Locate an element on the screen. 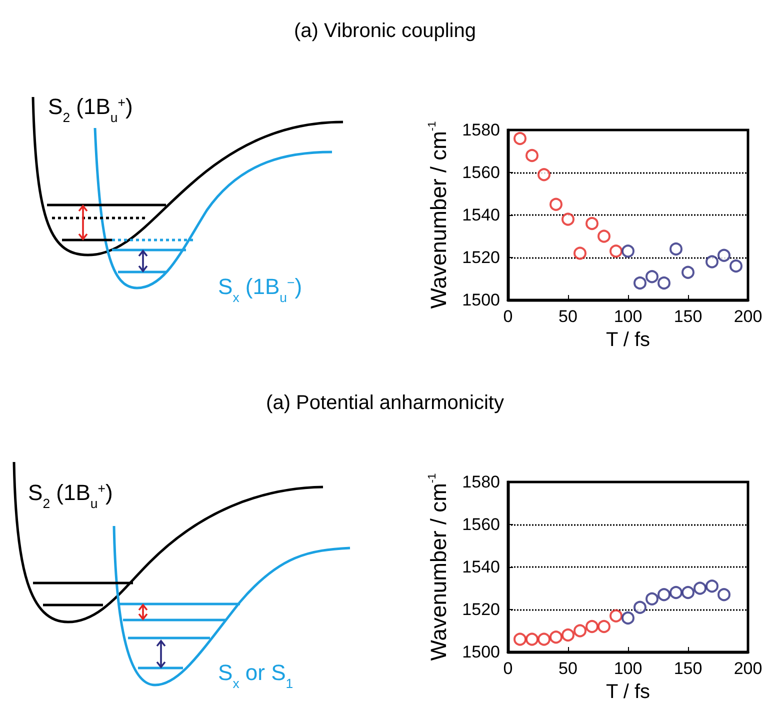 Image resolution: width=770 pixels, height=708 pixels. text: S$_{x}$ or S$_{1}$ is located at coordinates (256, 675).